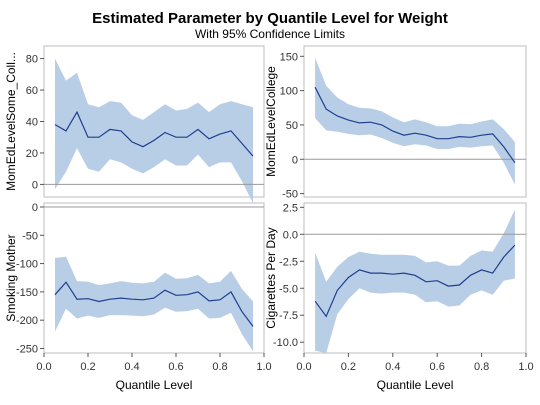 The width and height of the screenshot is (540, 405). What do you see at coordinates (271, 121) in the screenshot?
I see `y-axis-label: MomEdLevelCollege` at bounding box center [271, 121].